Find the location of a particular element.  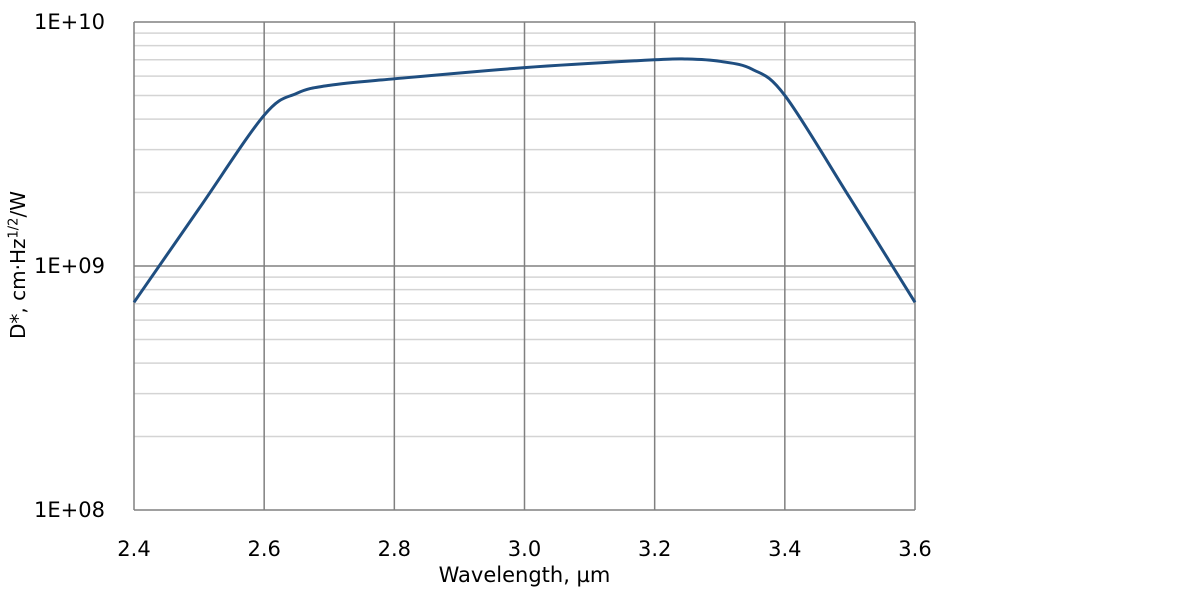

x-tick-label: 2.6 is located at coordinates (263, 549).